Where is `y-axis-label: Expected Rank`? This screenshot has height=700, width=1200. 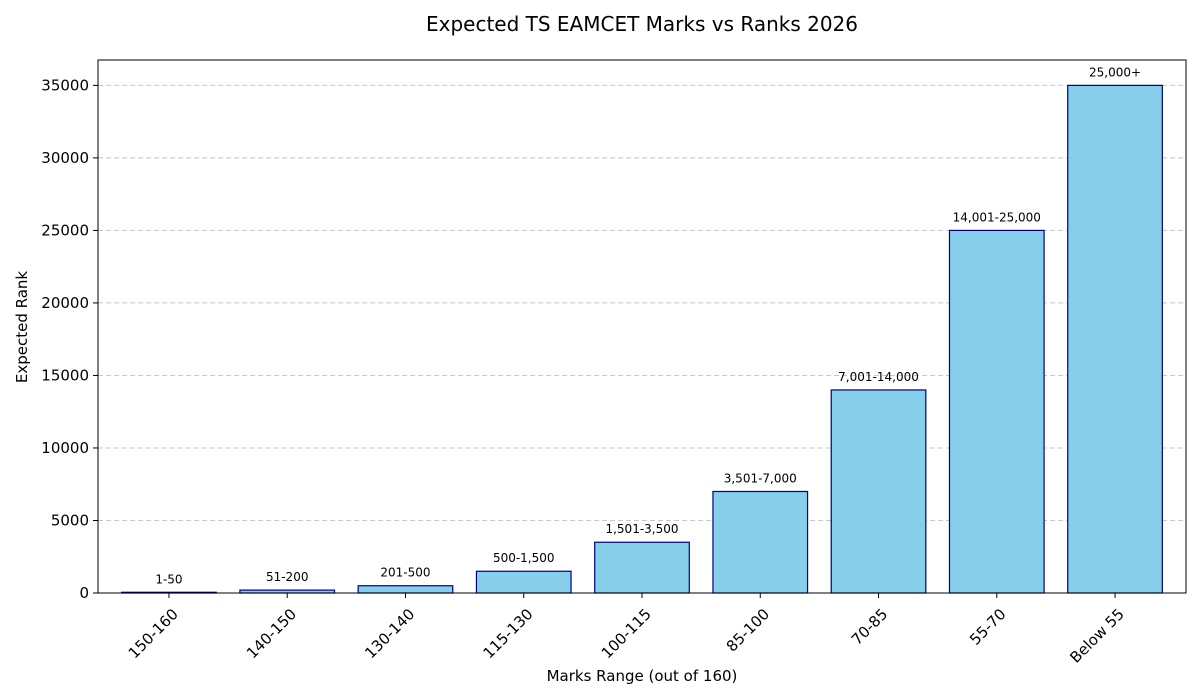 y-axis-label: Expected Rank is located at coordinates (22, 327).